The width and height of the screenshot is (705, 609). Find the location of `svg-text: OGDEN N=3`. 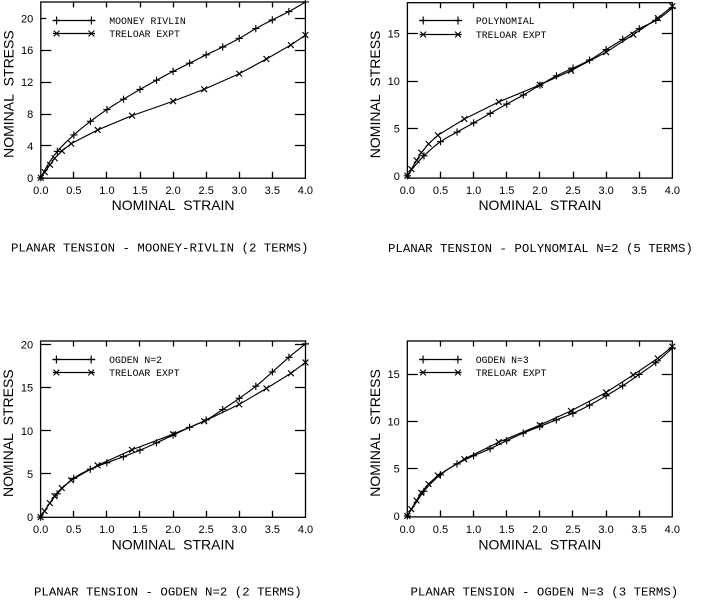

svg-text: OGDEN N=3 is located at coordinates (502, 360).